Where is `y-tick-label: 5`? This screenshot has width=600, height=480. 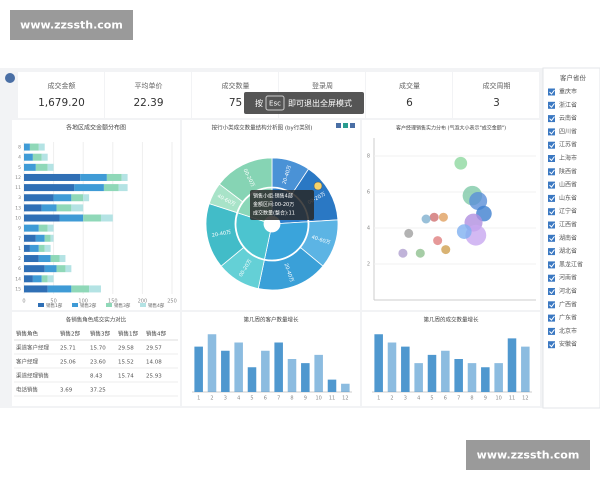
y-tick-label: 5 is located at coordinates (19, 168).